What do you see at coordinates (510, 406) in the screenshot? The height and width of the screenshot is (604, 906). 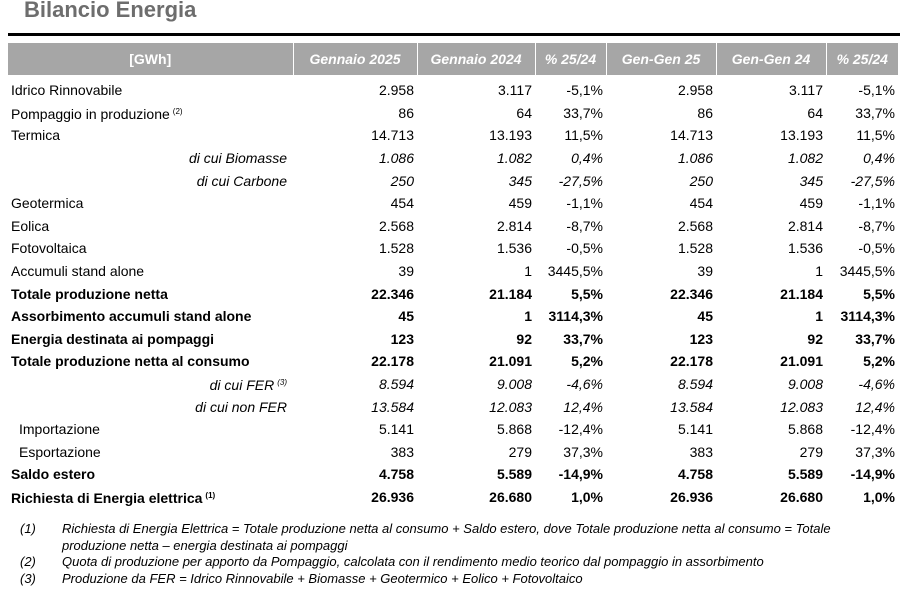 I see `value-month-2024: 12.083` at bounding box center [510, 406].